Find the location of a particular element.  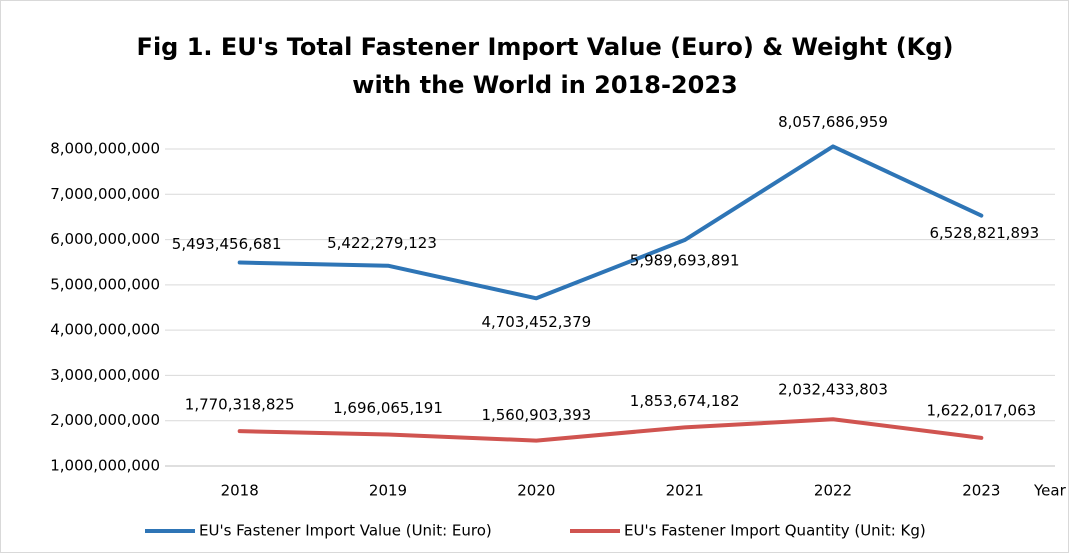

data-label: 1,696,065,191 is located at coordinates (388, 408).